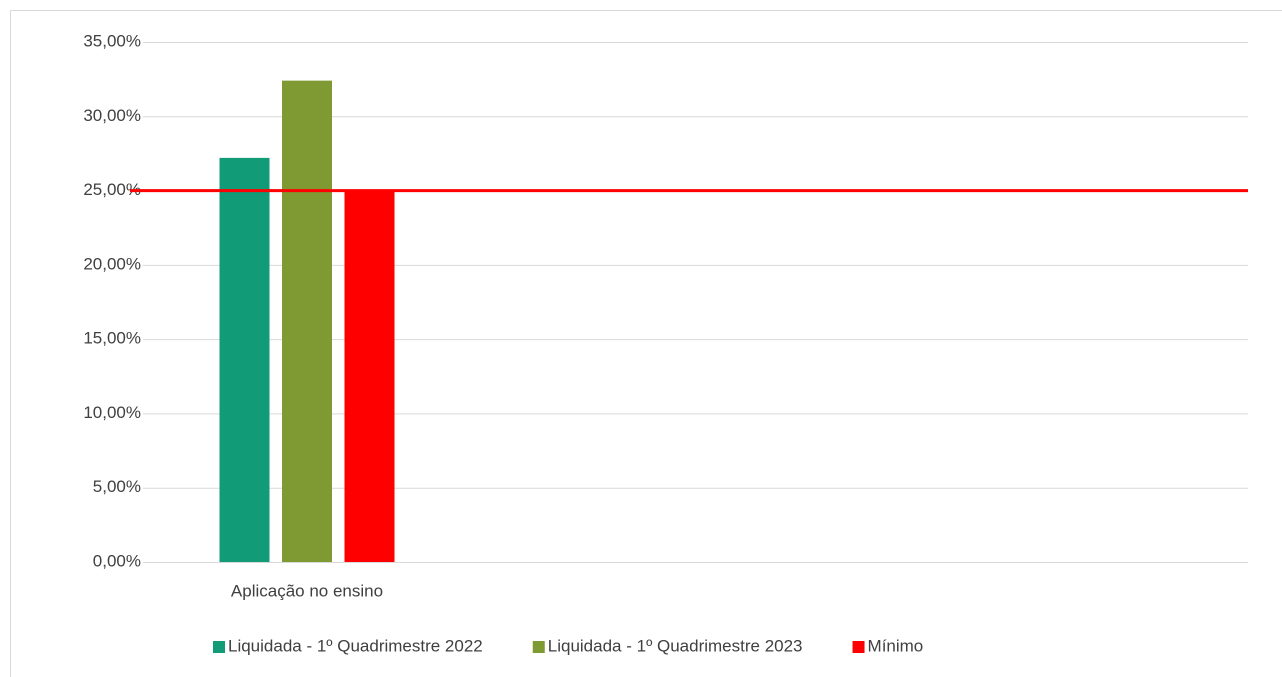 The width and height of the screenshot is (1282, 677). What do you see at coordinates (112, 412) in the screenshot?
I see `y-tick-label: 10,00%` at bounding box center [112, 412].